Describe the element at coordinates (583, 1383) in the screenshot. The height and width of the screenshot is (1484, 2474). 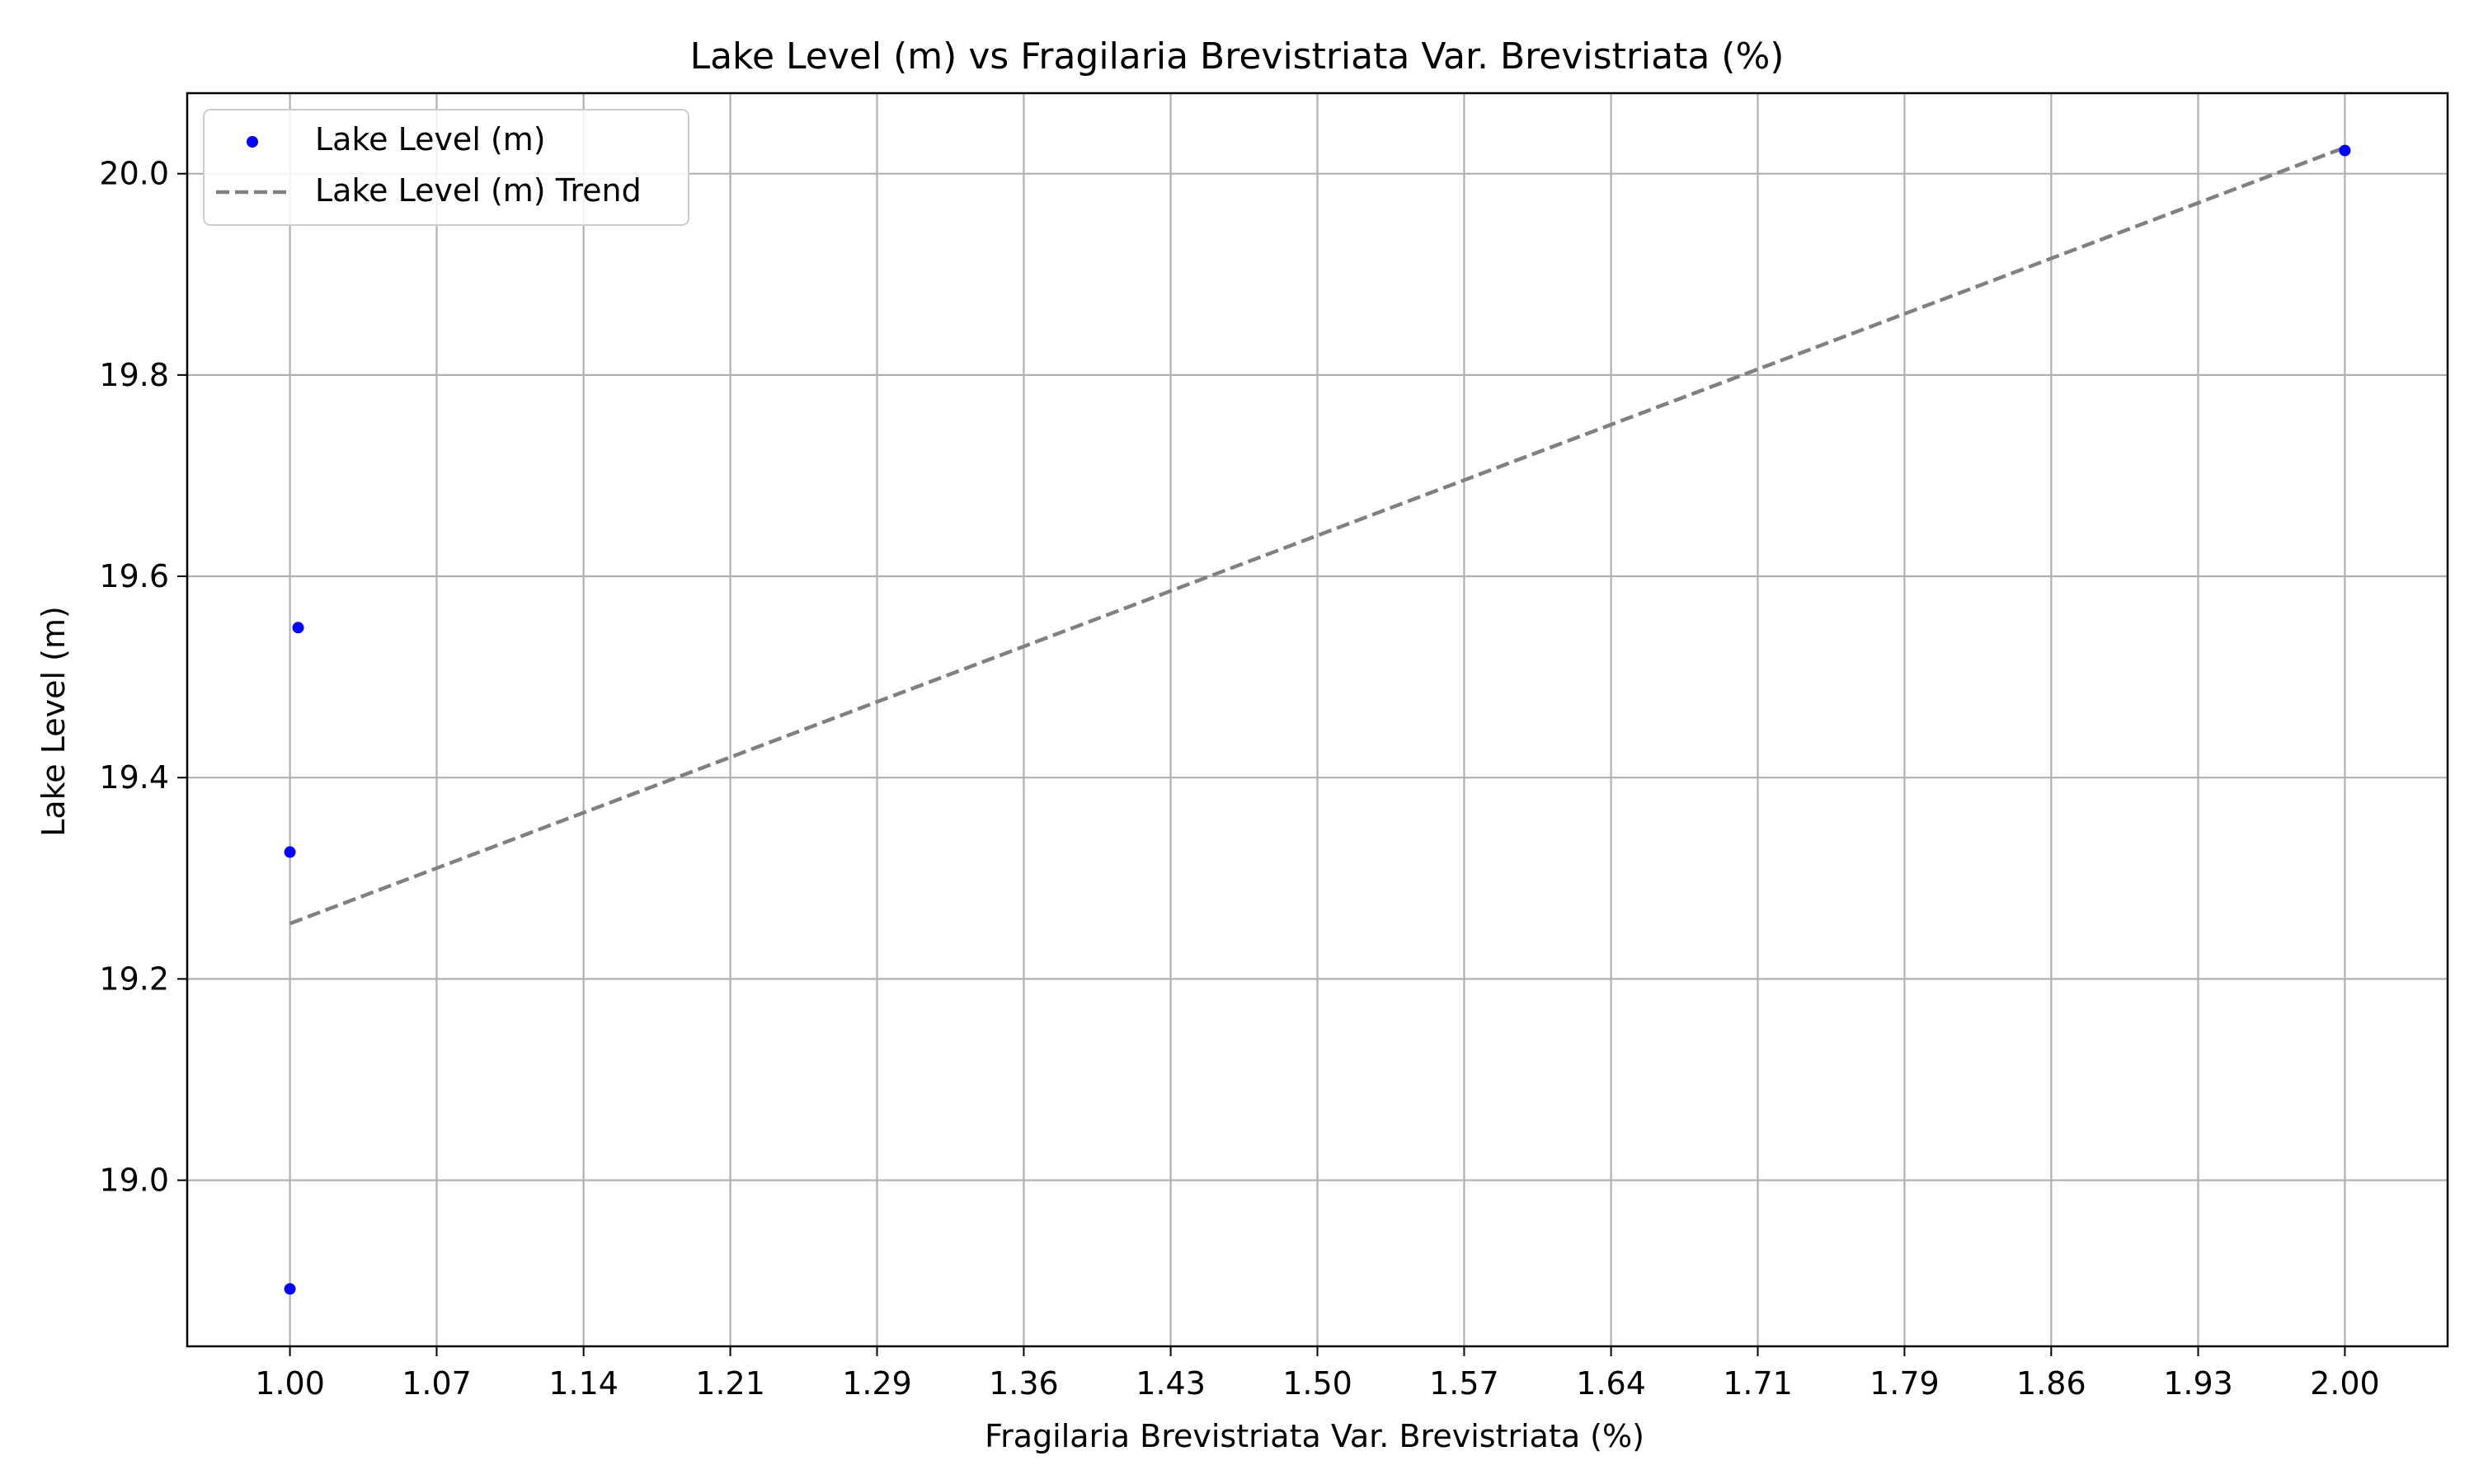
I see `x-tick-label: 1.14` at that location.